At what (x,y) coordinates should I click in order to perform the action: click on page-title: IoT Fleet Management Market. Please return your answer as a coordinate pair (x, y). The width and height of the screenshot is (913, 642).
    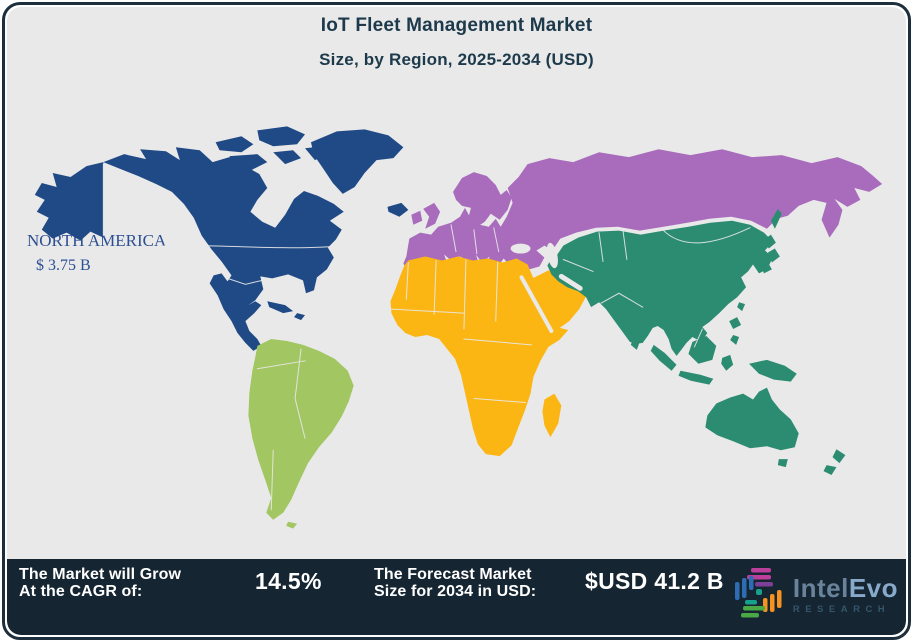
    Looking at the image, I should click on (456, 25).